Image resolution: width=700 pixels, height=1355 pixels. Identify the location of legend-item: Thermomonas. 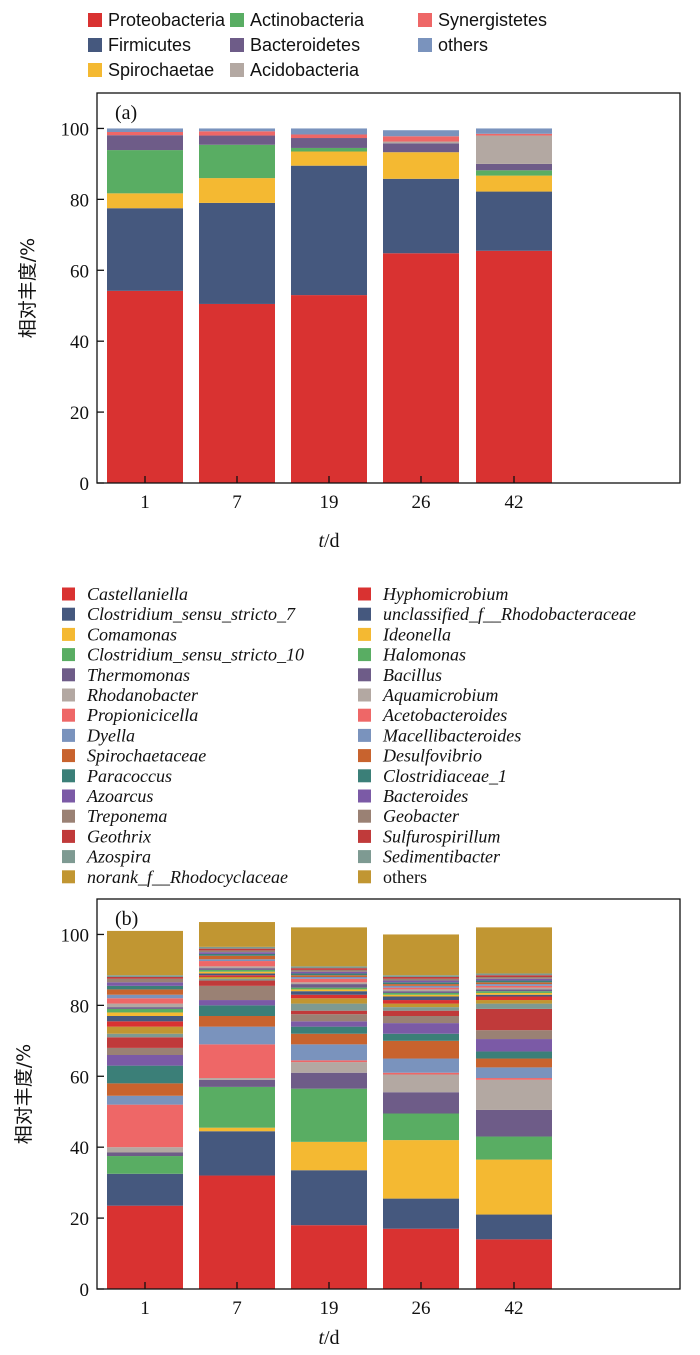
(126, 675).